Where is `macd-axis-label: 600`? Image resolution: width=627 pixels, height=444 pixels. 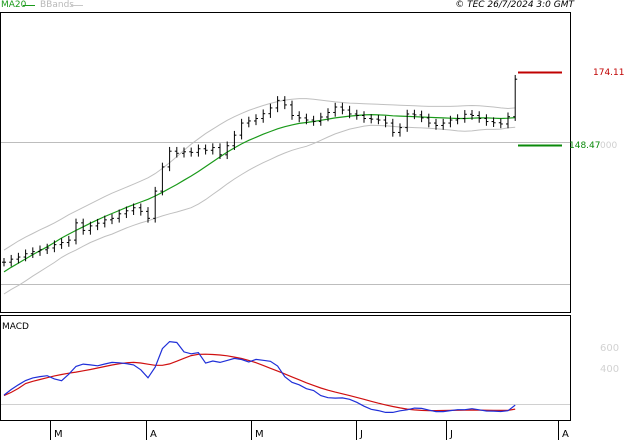 macd-axis-label: 600 is located at coordinates (609, 348).